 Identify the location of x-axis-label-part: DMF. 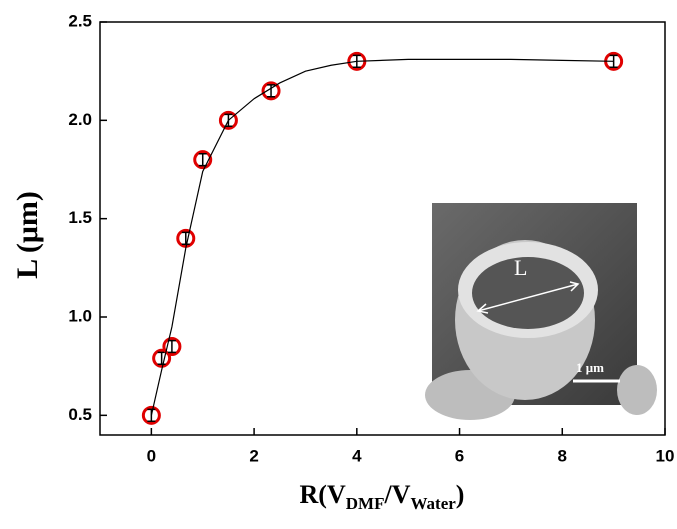
(365, 503).